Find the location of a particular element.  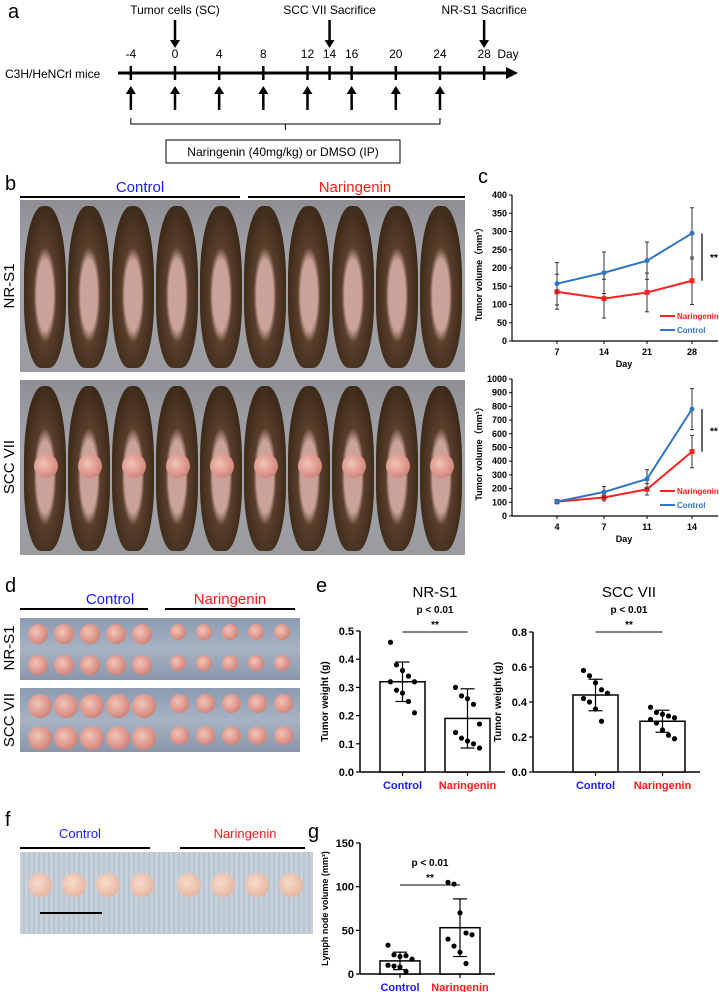

x-tick-label: 28 is located at coordinates (692, 352).